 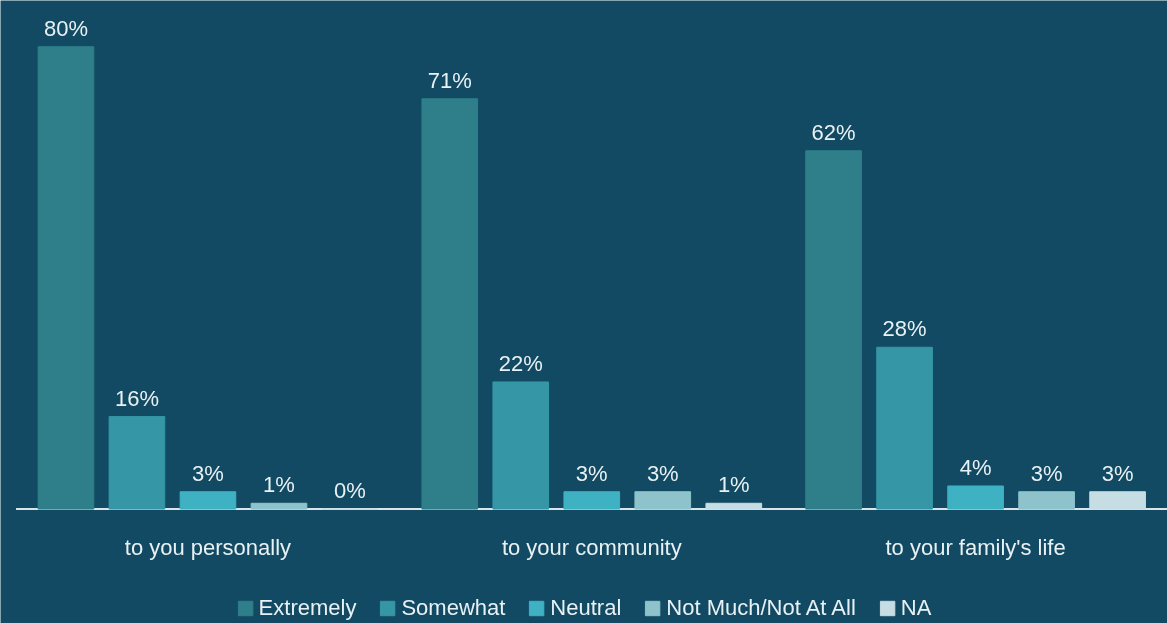 I want to click on x-tick-label: to your community, so click(x=591, y=548).